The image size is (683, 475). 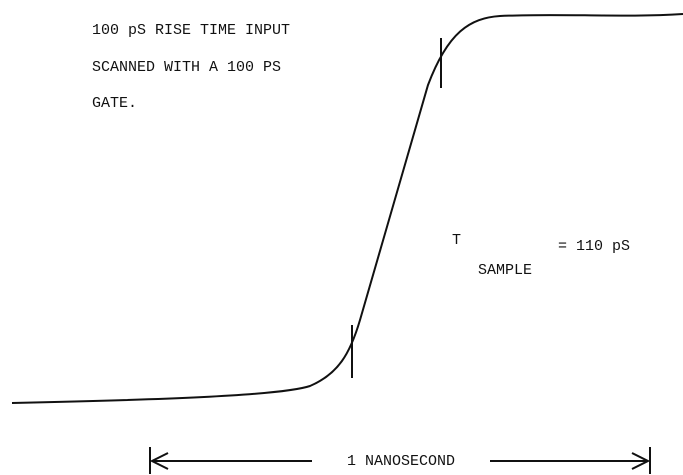 I want to click on formula-symbol: T, so click(x=456, y=240).